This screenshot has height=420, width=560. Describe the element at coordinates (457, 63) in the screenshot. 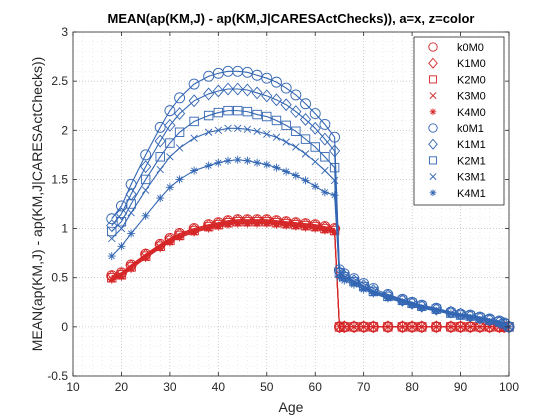

I see `legend-item: K1M0` at that location.